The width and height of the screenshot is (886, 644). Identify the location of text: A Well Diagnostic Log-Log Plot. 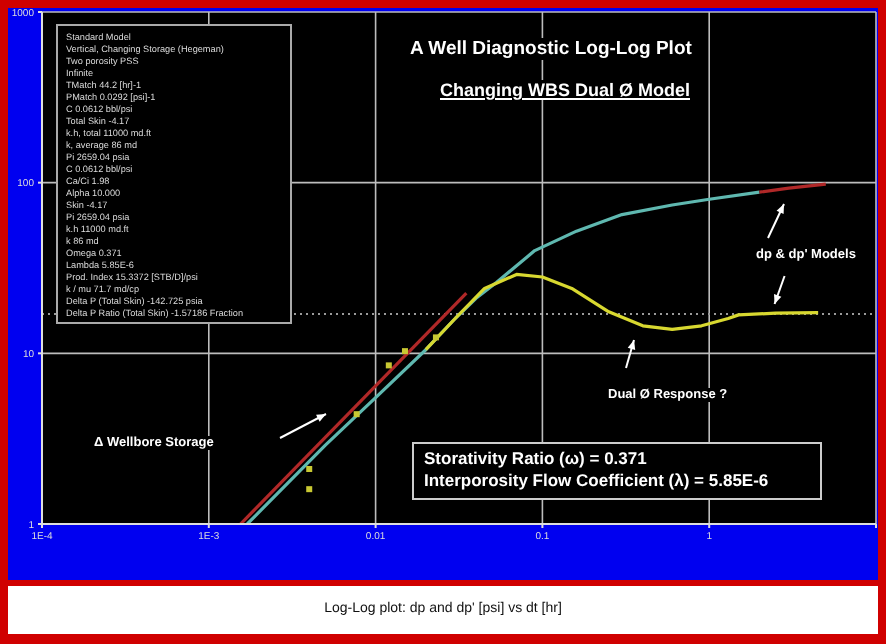
(551, 49).